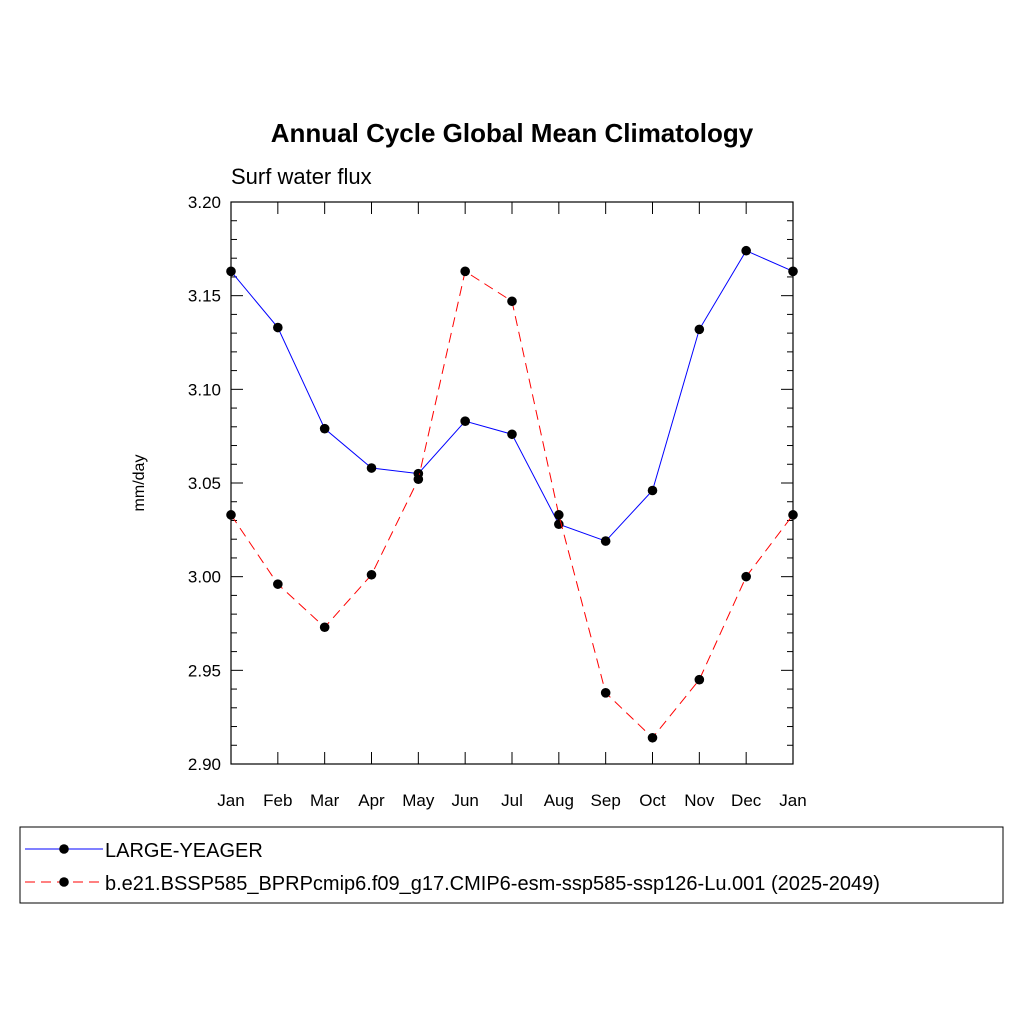 This screenshot has height=1024, width=1024. Describe the element at coordinates (325, 800) in the screenshot. I see `x-tick-label: Mar` at that location.